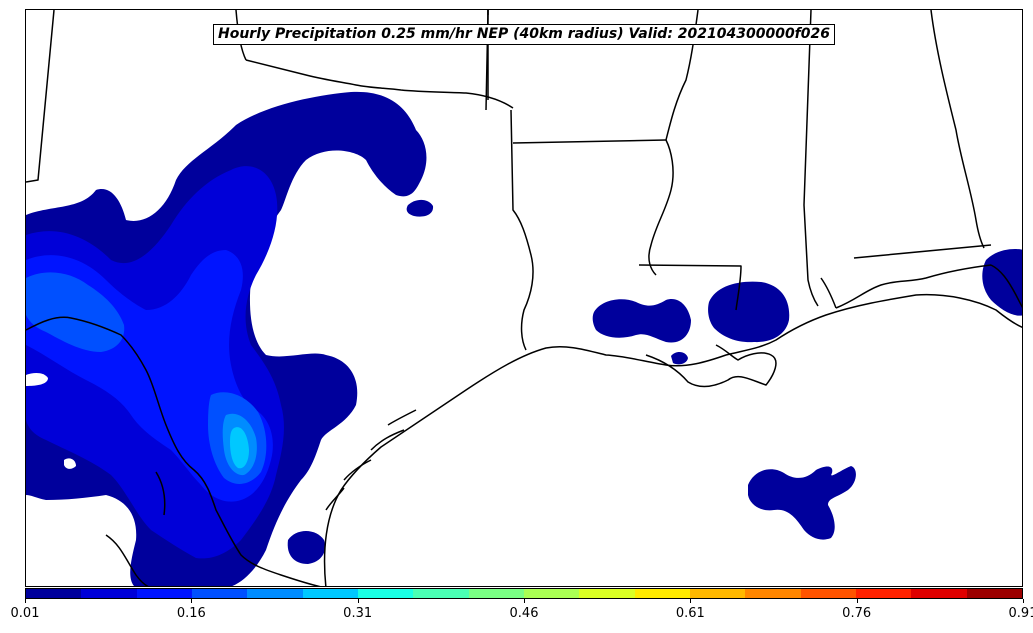 Image resolution: width=1033 pixels, height=633 pixels. I want to click on colorbar, so click(524, 593).